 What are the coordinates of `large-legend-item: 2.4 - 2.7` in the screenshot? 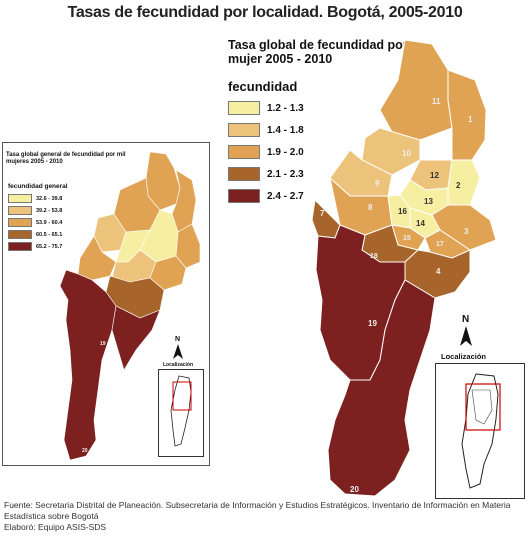 It's located at (266, 196).